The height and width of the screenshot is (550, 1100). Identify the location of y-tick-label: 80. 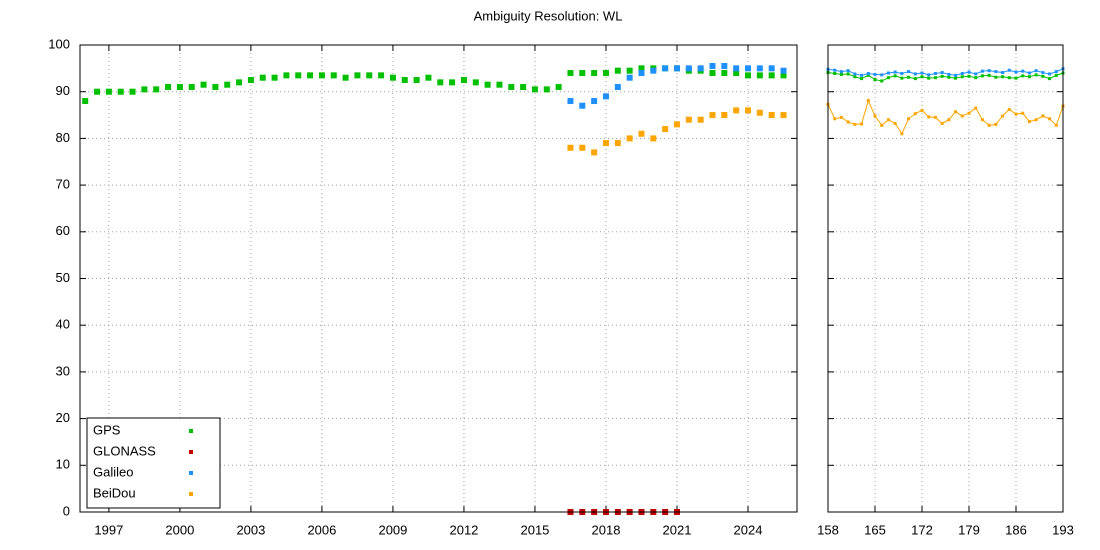
(63, 137).